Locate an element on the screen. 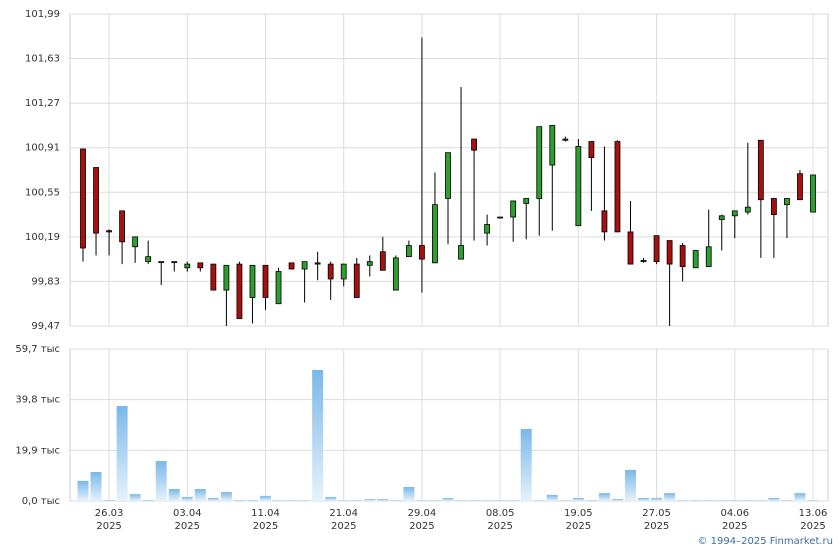 The width and height of the screenshot is (840, 550). y-tick-label: 99,47 is located at coordinates (45, 326).